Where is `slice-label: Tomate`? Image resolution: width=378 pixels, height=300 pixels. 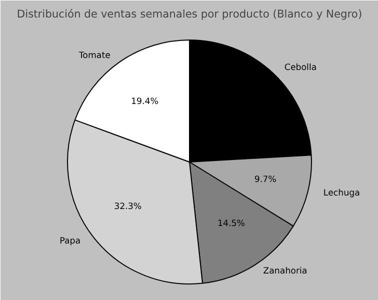
slice-label: Tomate is located at coordinates (94, 56).